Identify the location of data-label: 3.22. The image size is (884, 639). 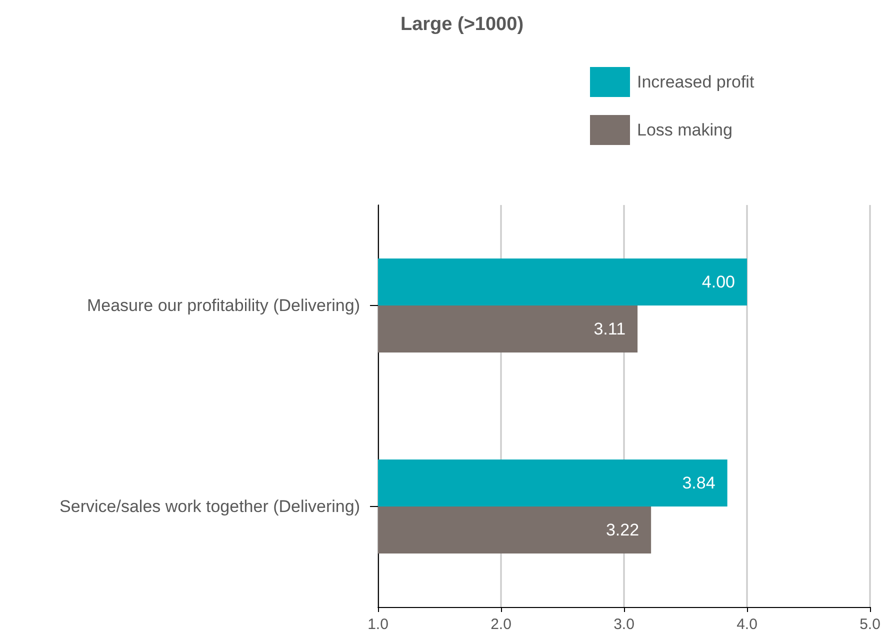
(623, 530).